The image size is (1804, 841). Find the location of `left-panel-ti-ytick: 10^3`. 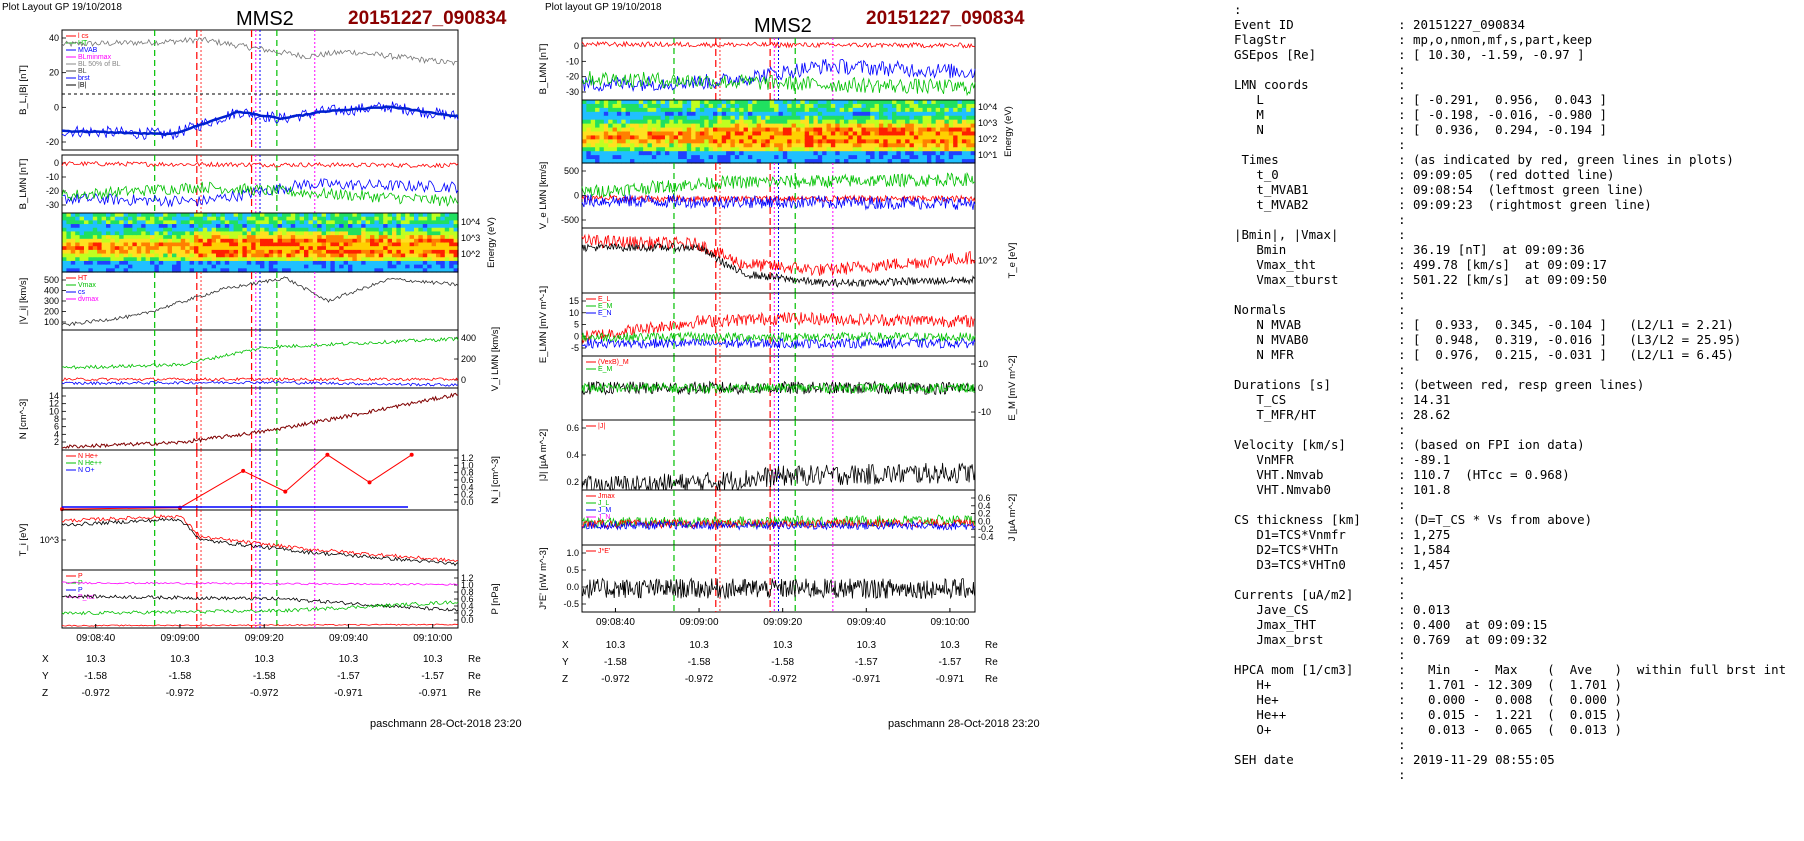

left-panel-ti-ytick: 10^3 is located at coordinates (49, 540).